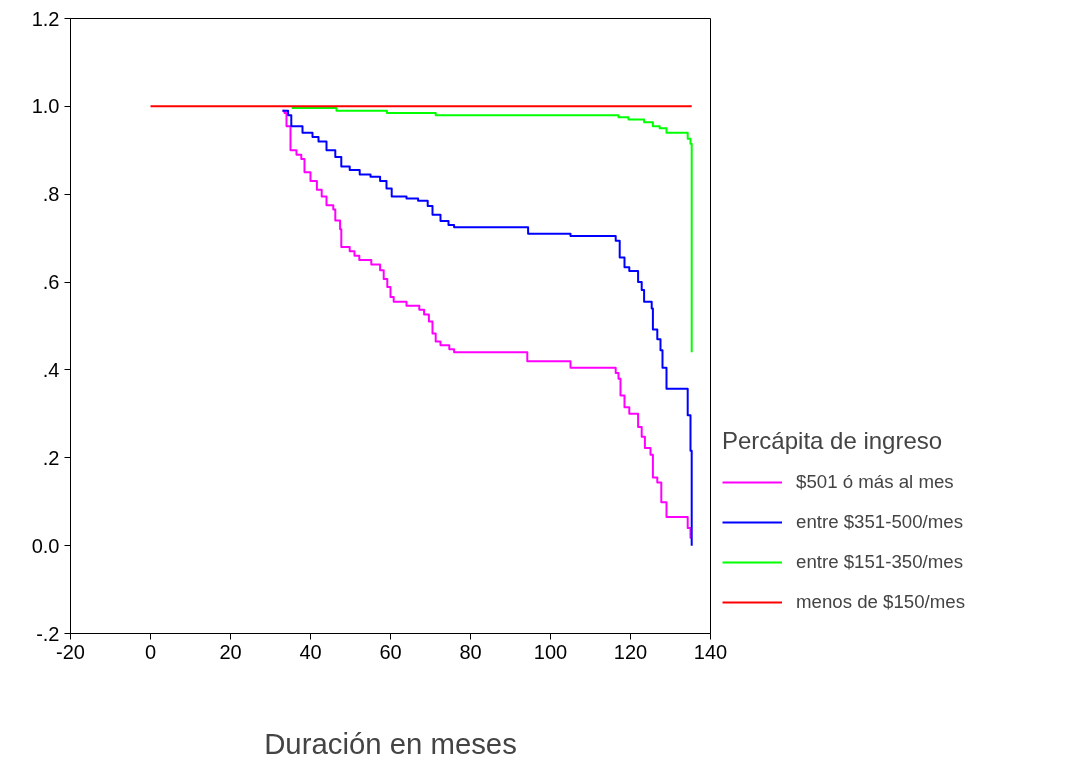 This screenshot has width=1087, height=781. Describe the element at coordinates (550, 651) in the screenshot. I see `x-tick-label: 100` at that location.